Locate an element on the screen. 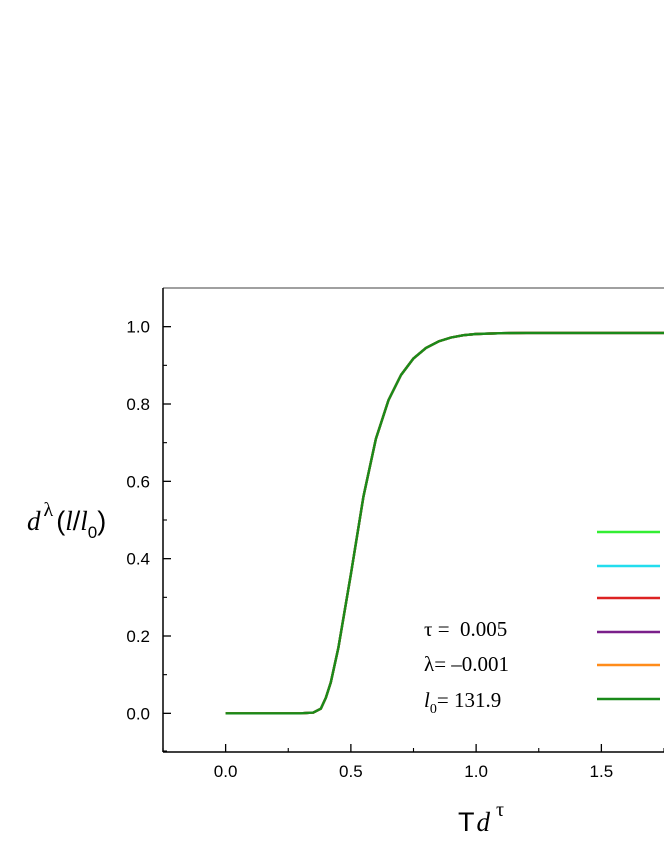 Image resolution: width=664 pixels, height=860 pixels. x-tick-label: 1.5 is located at coordinates (602, 771).